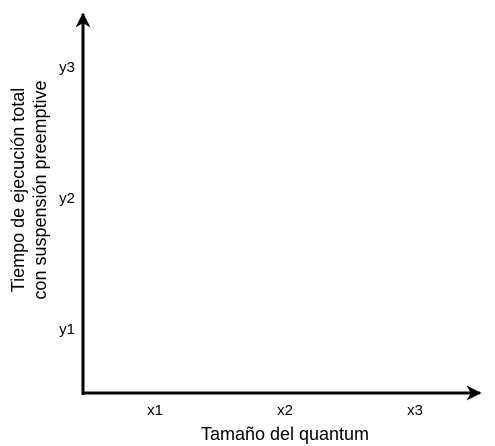 This screenshot has width=495, height=446. What do you see at coordinates (67, 329) in the screenshot?
I see `y-tick-label: y1` at bounding box center [67, 329].